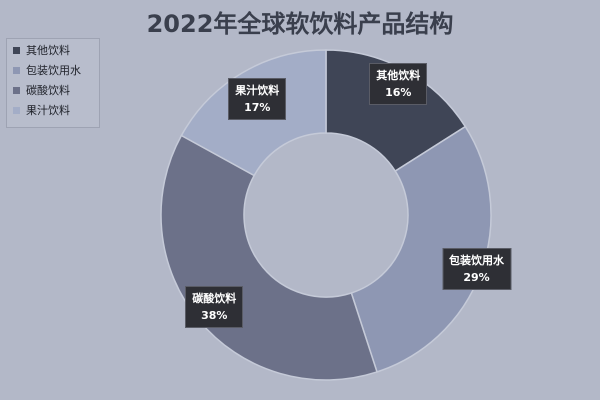 The height and width of the screenshot is (400, 600). I want to click on data-label-other: 其他饮料 16%, so click(398, 83).